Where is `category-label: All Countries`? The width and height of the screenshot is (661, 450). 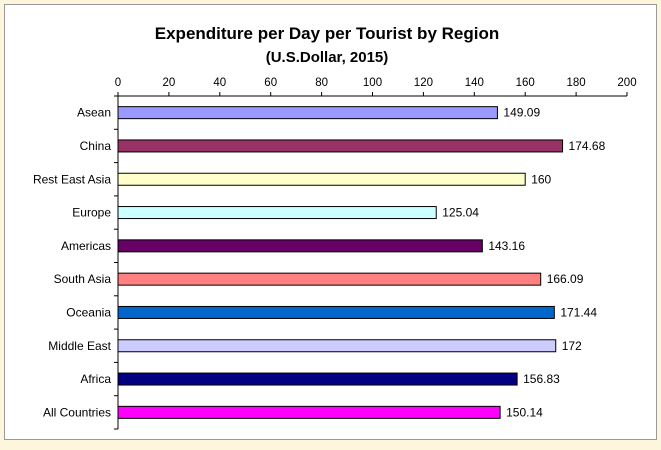
category-label: All Countries is located at coordinates (77, 412).